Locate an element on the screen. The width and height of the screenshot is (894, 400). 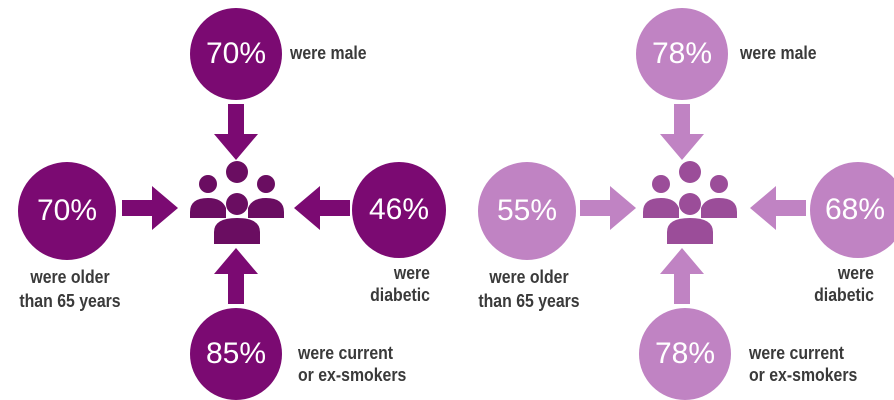
male-percent-circle: 70% is located at coordinates (236, 54).